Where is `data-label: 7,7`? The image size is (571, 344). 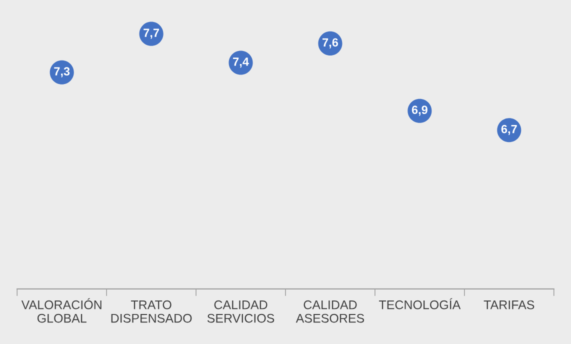 data-label: 7,7 is located at coordinates (151, 33).